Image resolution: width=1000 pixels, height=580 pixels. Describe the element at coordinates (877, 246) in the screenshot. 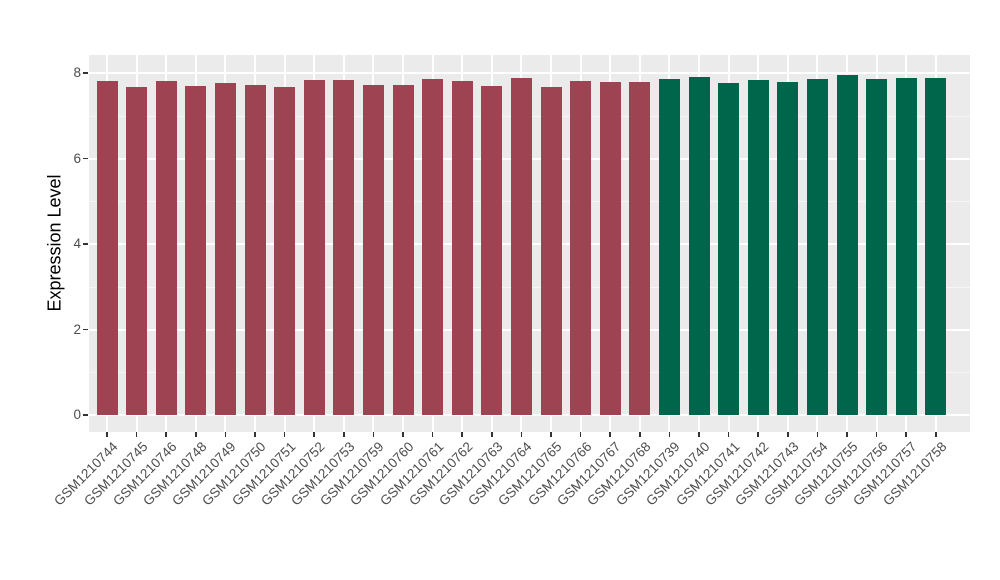

I see `bar-GSM1210756` at that location.